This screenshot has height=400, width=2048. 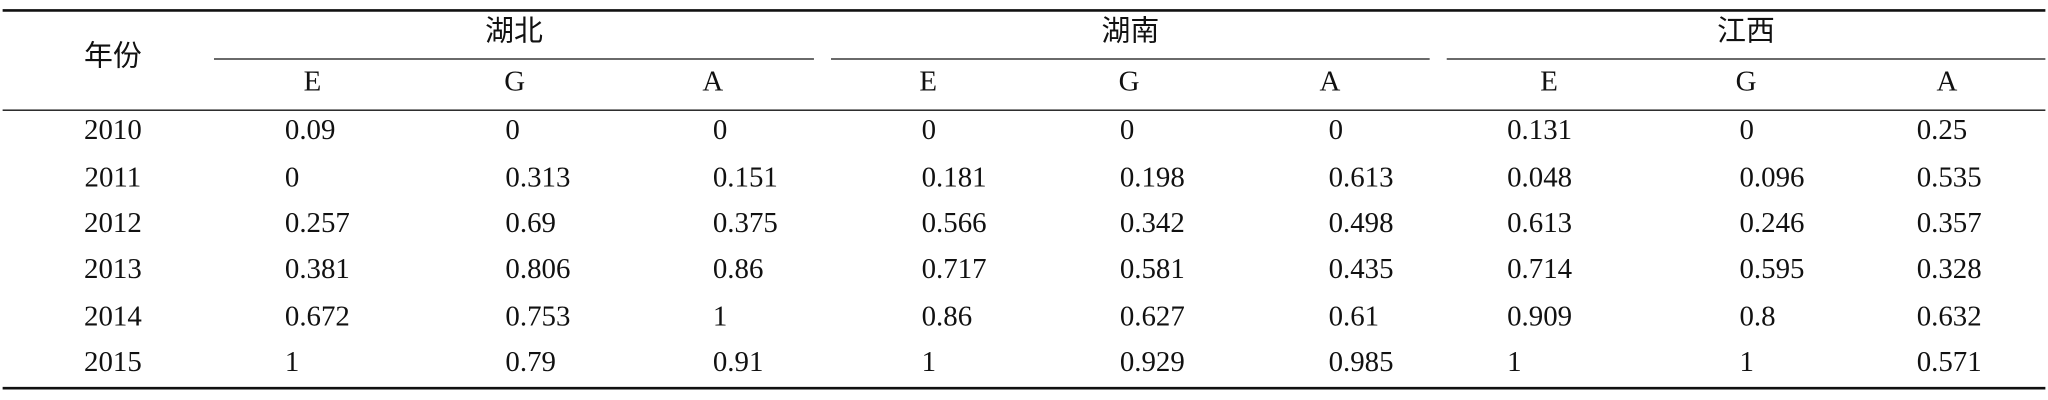 What do you see at coordinates (317, 269) in the screenshot?
I see `value-cell: 0.381` at bounding box center [317, 269].